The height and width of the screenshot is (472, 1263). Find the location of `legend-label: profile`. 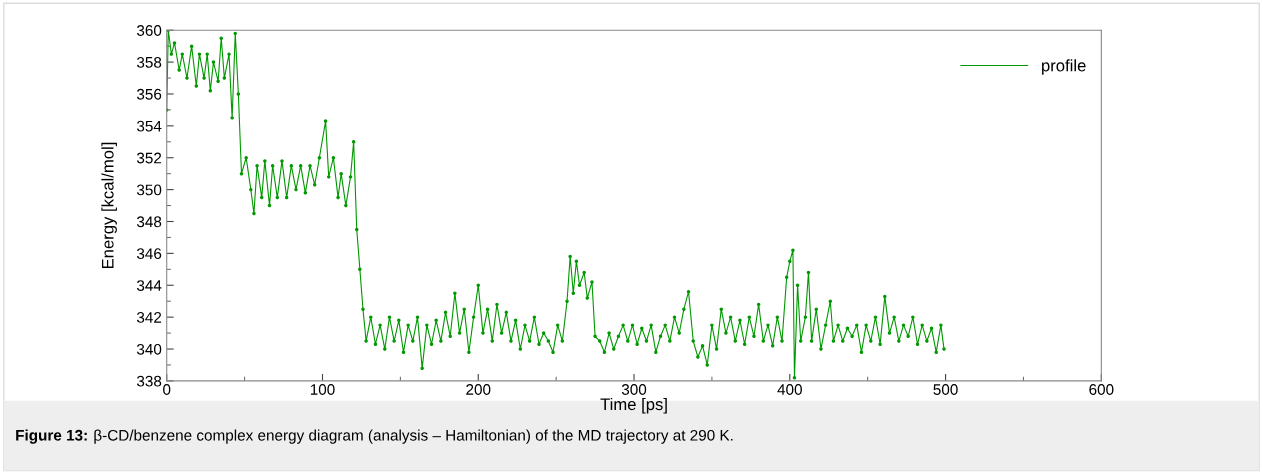

legend-label: profile is located at coordinates (1064, 67).